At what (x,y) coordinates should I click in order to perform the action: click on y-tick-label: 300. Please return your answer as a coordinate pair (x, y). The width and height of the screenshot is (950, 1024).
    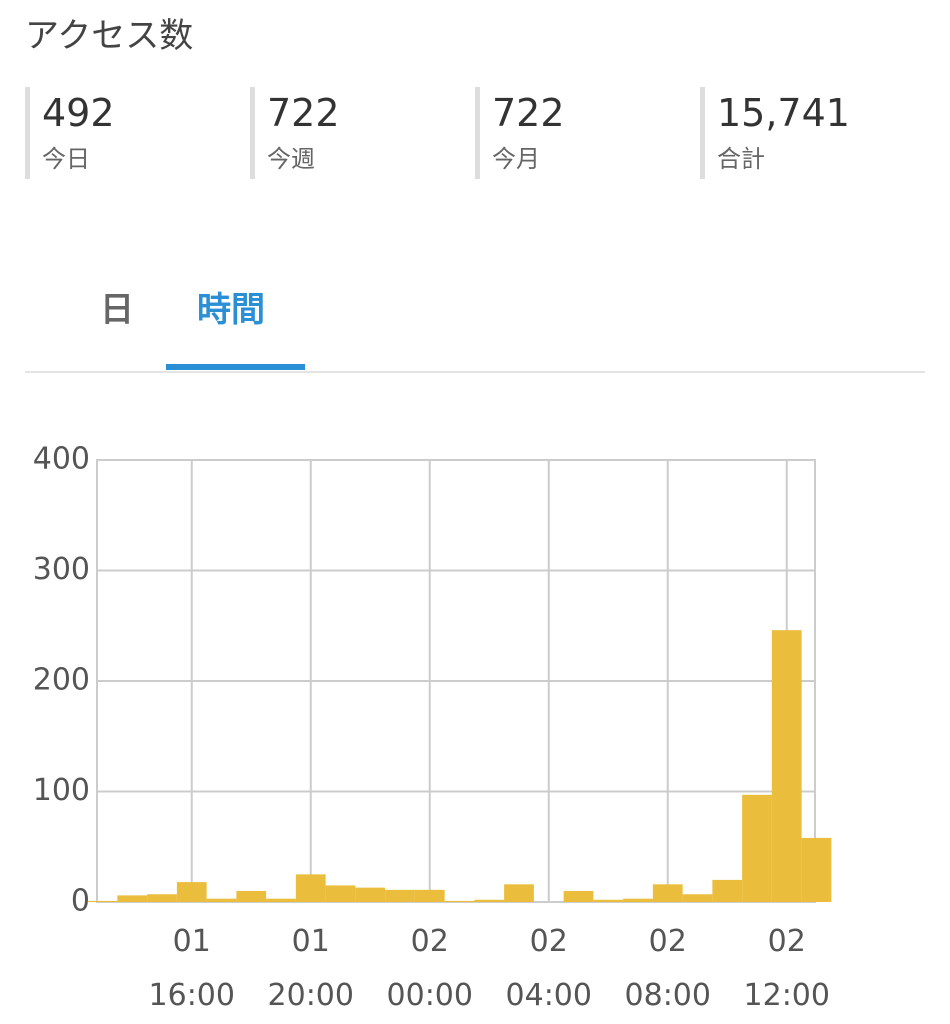
    Looking at the image, I should click on (61, 569).